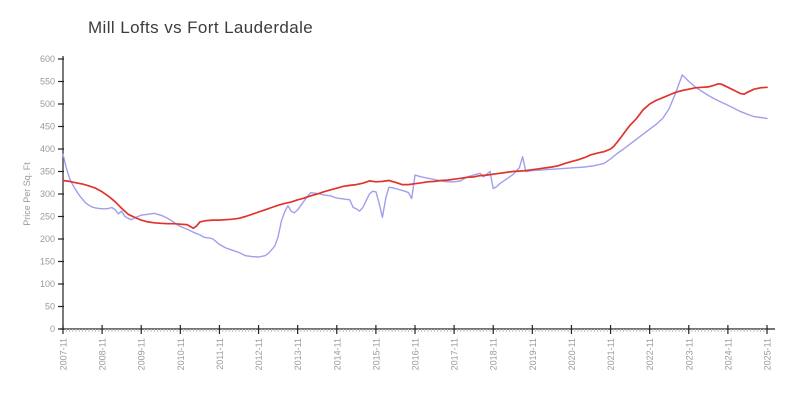 The height and width of the screenshot is (400, 800). What do you see at coordinates (376, 354) in the screenshot?
I see `x-tick-label: 2015-11` at bounding box center [376, 354].